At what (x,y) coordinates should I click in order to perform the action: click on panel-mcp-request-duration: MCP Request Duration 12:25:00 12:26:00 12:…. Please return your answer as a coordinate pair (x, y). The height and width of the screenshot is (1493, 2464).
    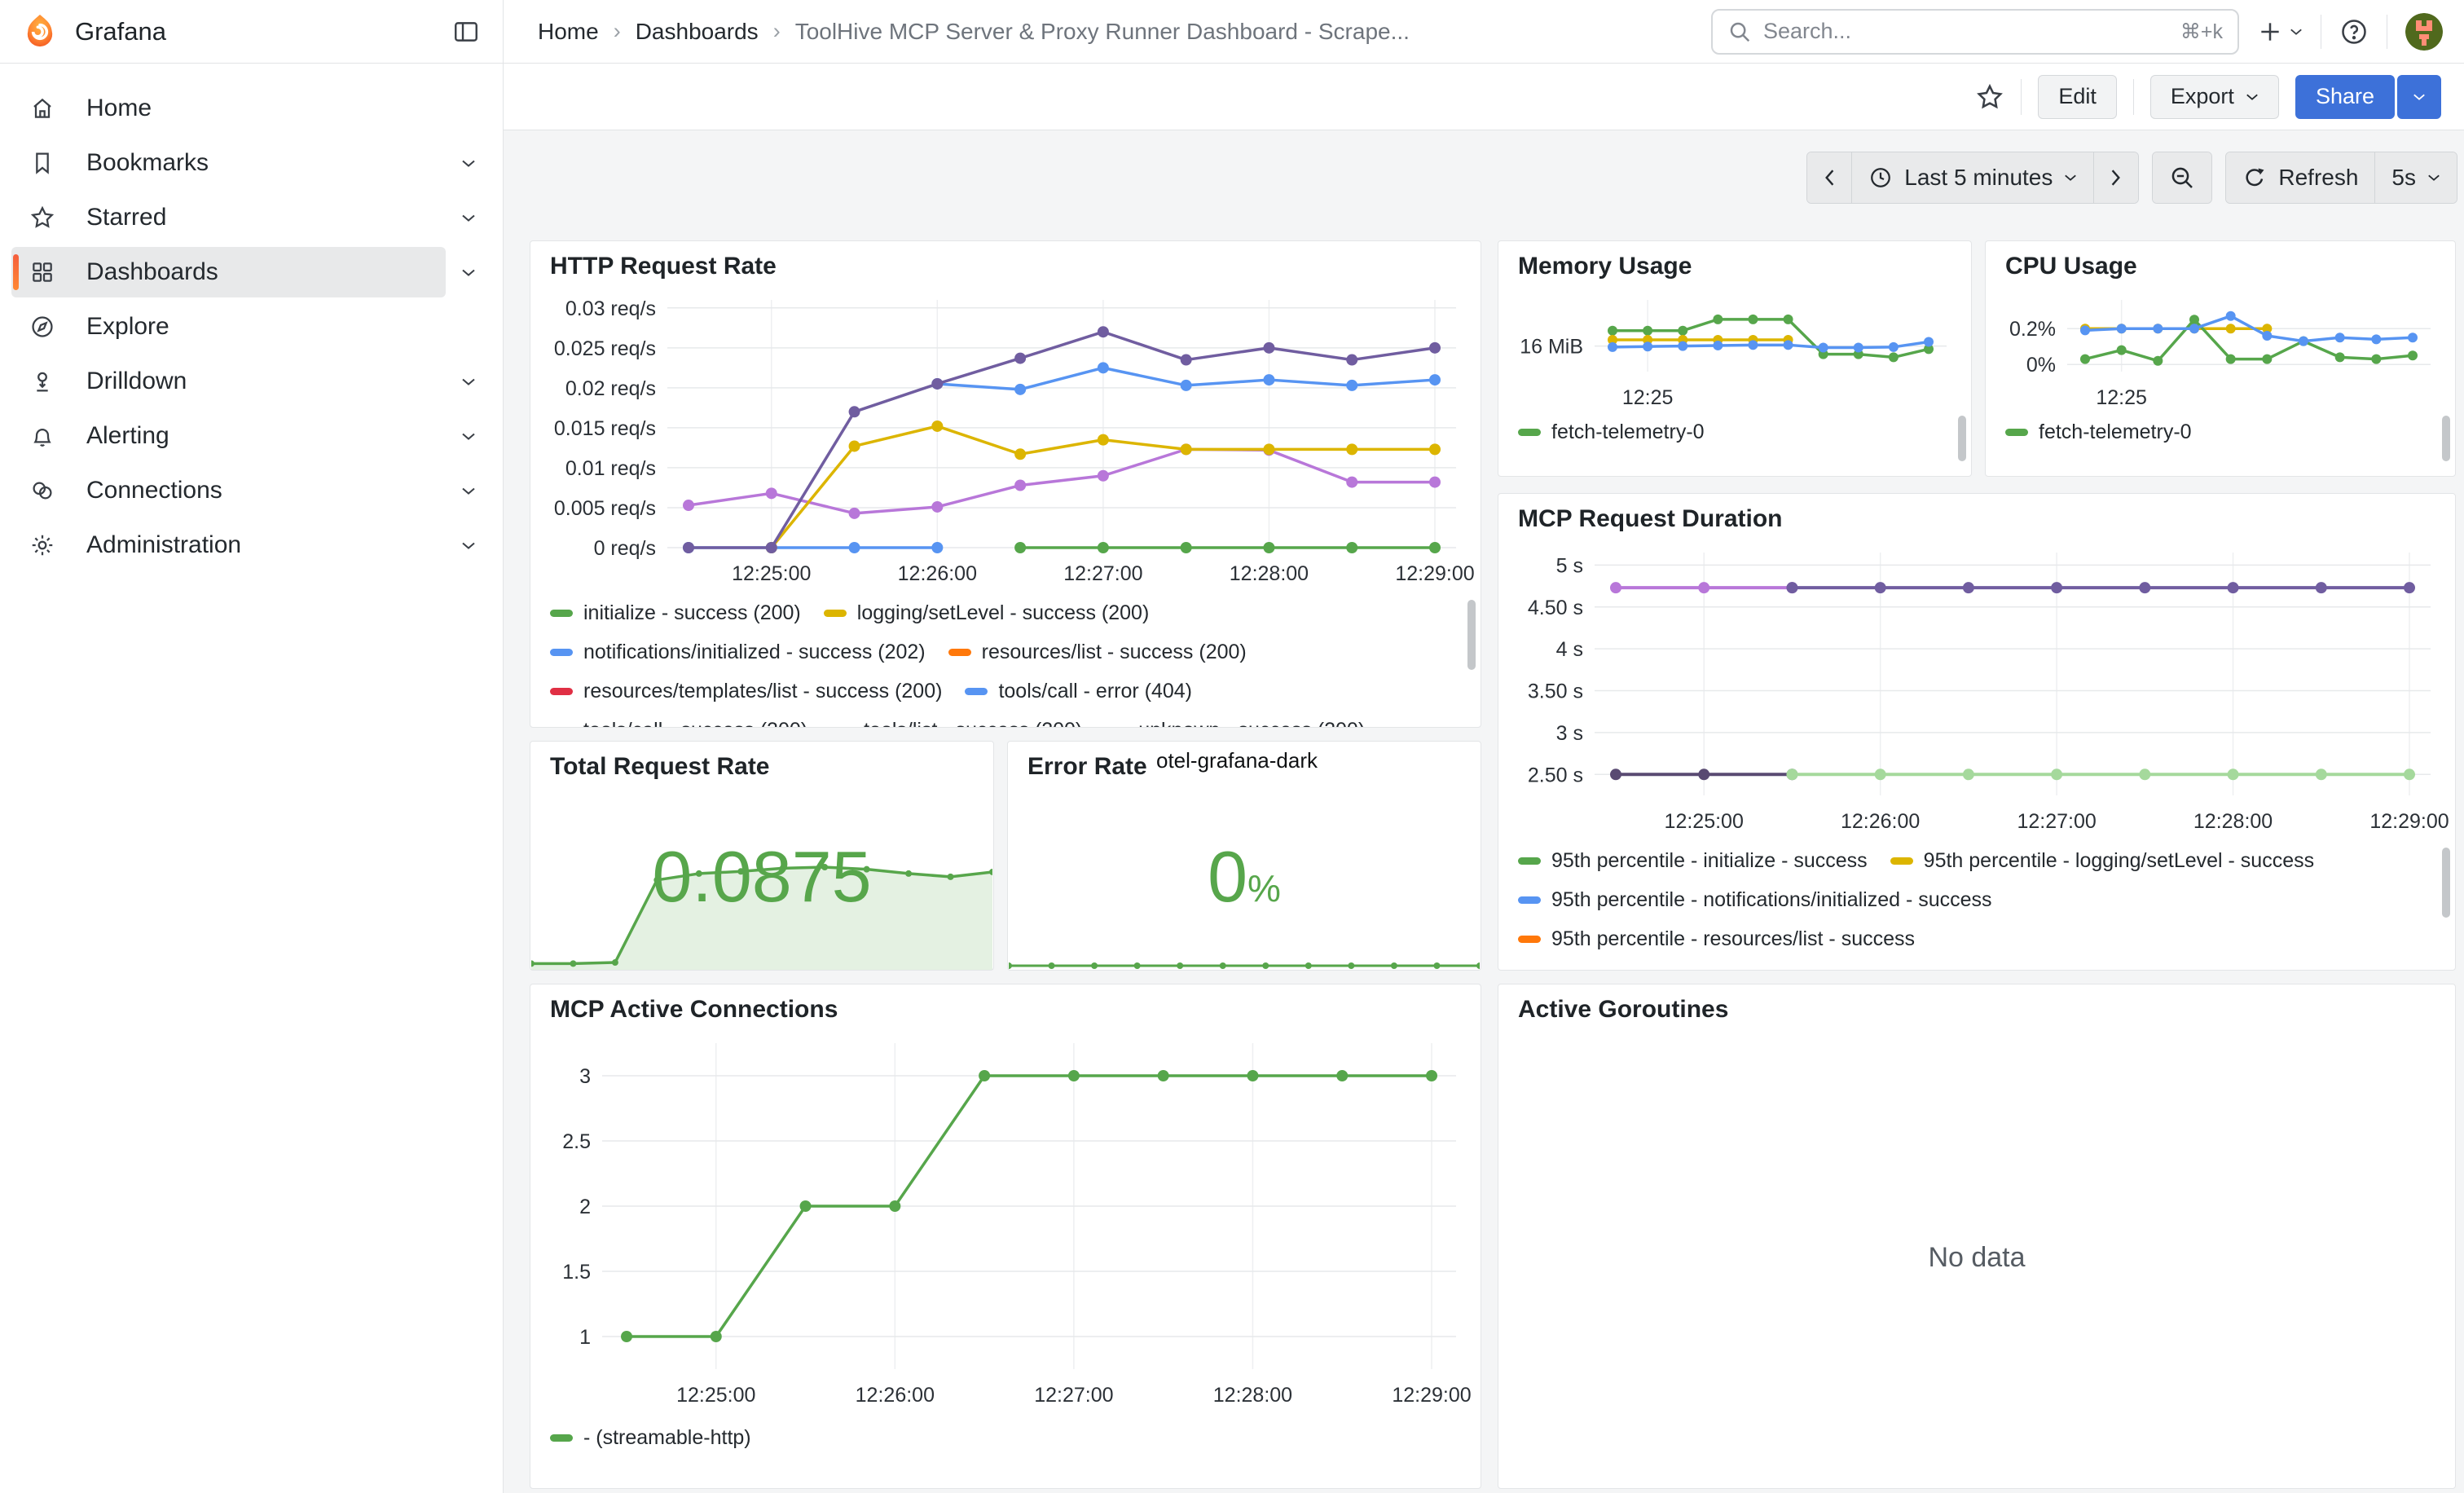
    Looking at the image, I should click on (1977, 732).